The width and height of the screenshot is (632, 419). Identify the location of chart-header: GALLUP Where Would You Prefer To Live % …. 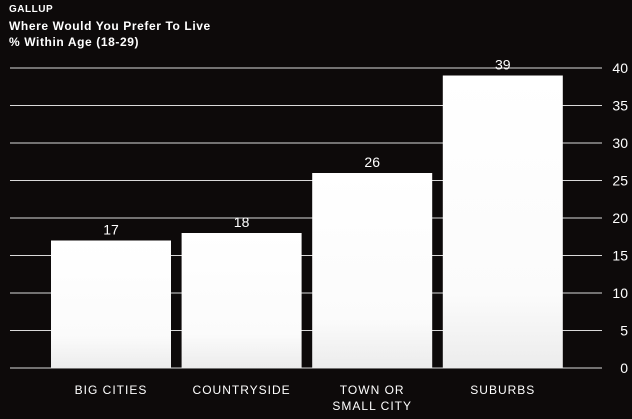
(110, 27).